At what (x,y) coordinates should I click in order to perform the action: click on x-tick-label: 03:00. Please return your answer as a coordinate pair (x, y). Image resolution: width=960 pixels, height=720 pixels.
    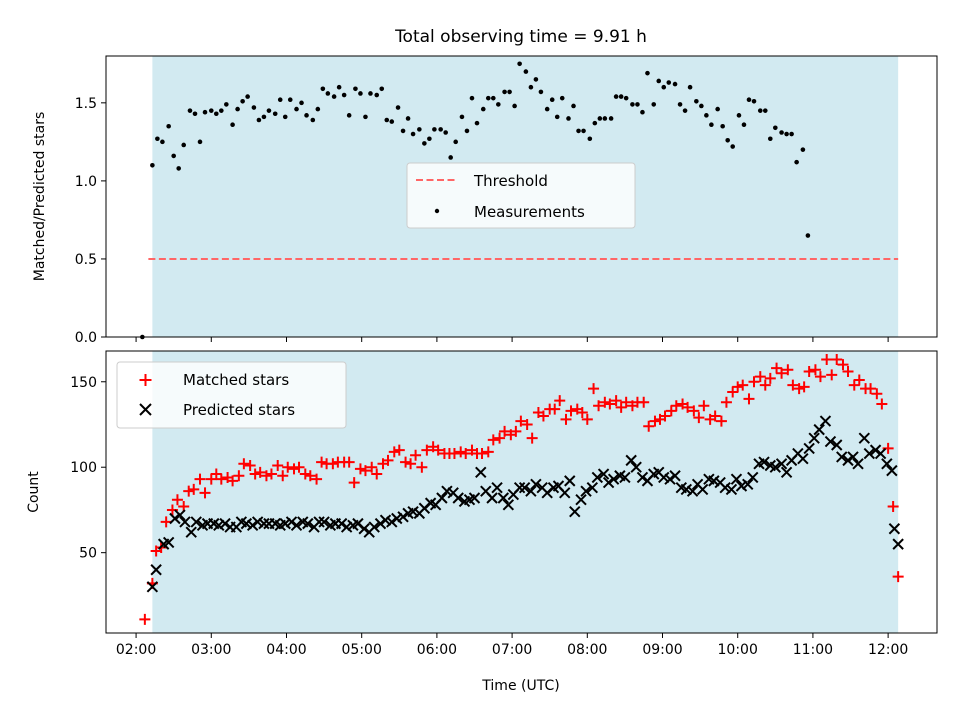
    Looking at the image, I should click on (211, 650).